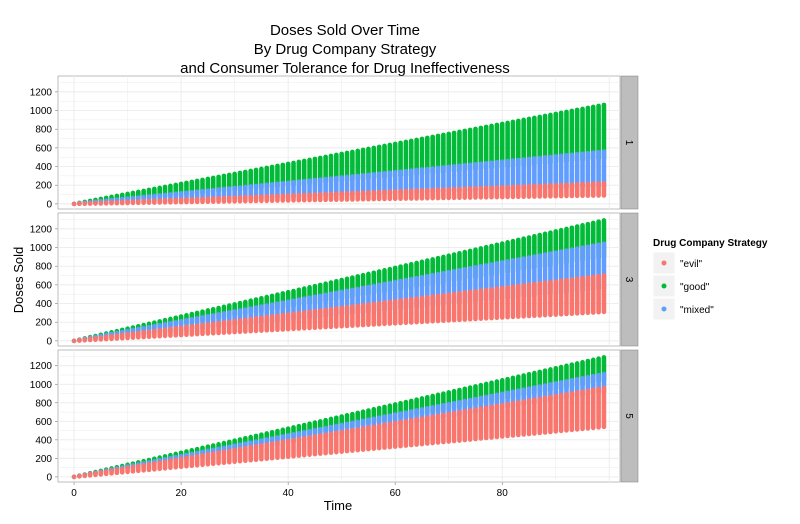  What do you see at coordinates (677, 263) in the screenshot?
I see `legend-entry-evil: "evil"` at bounding box center [677, 263].